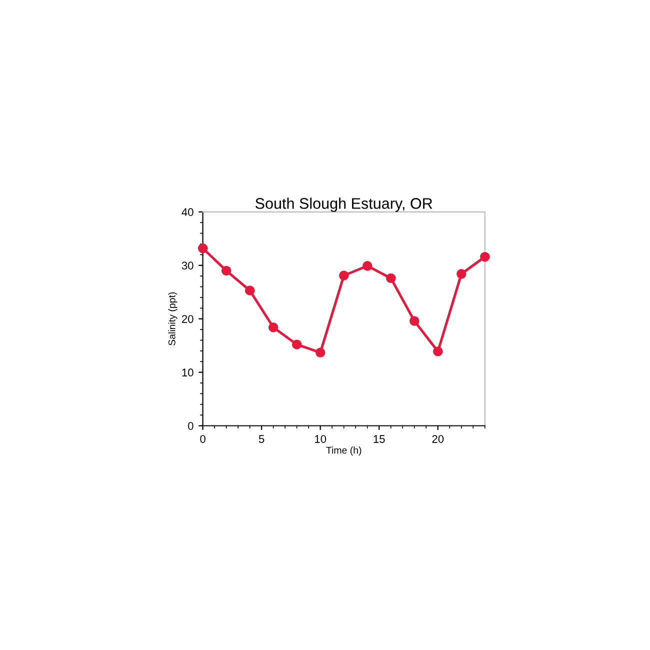  I want to click on x-tick-label: 20, so click(438, 439).